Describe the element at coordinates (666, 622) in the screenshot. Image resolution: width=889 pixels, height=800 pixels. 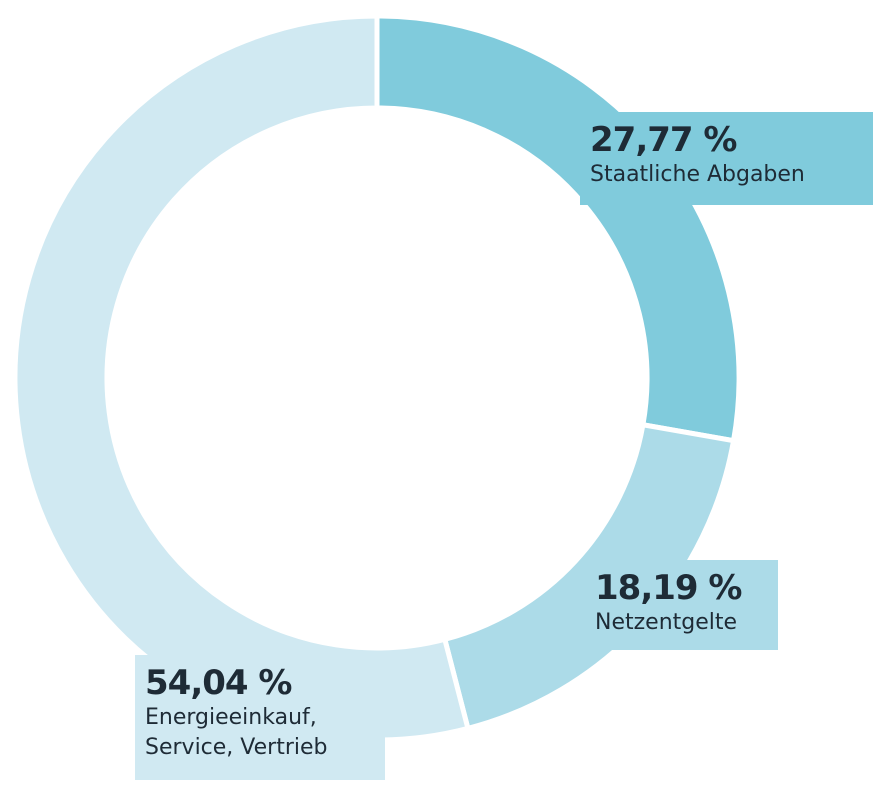
I see `category-label: Netzentgelte` at that location.